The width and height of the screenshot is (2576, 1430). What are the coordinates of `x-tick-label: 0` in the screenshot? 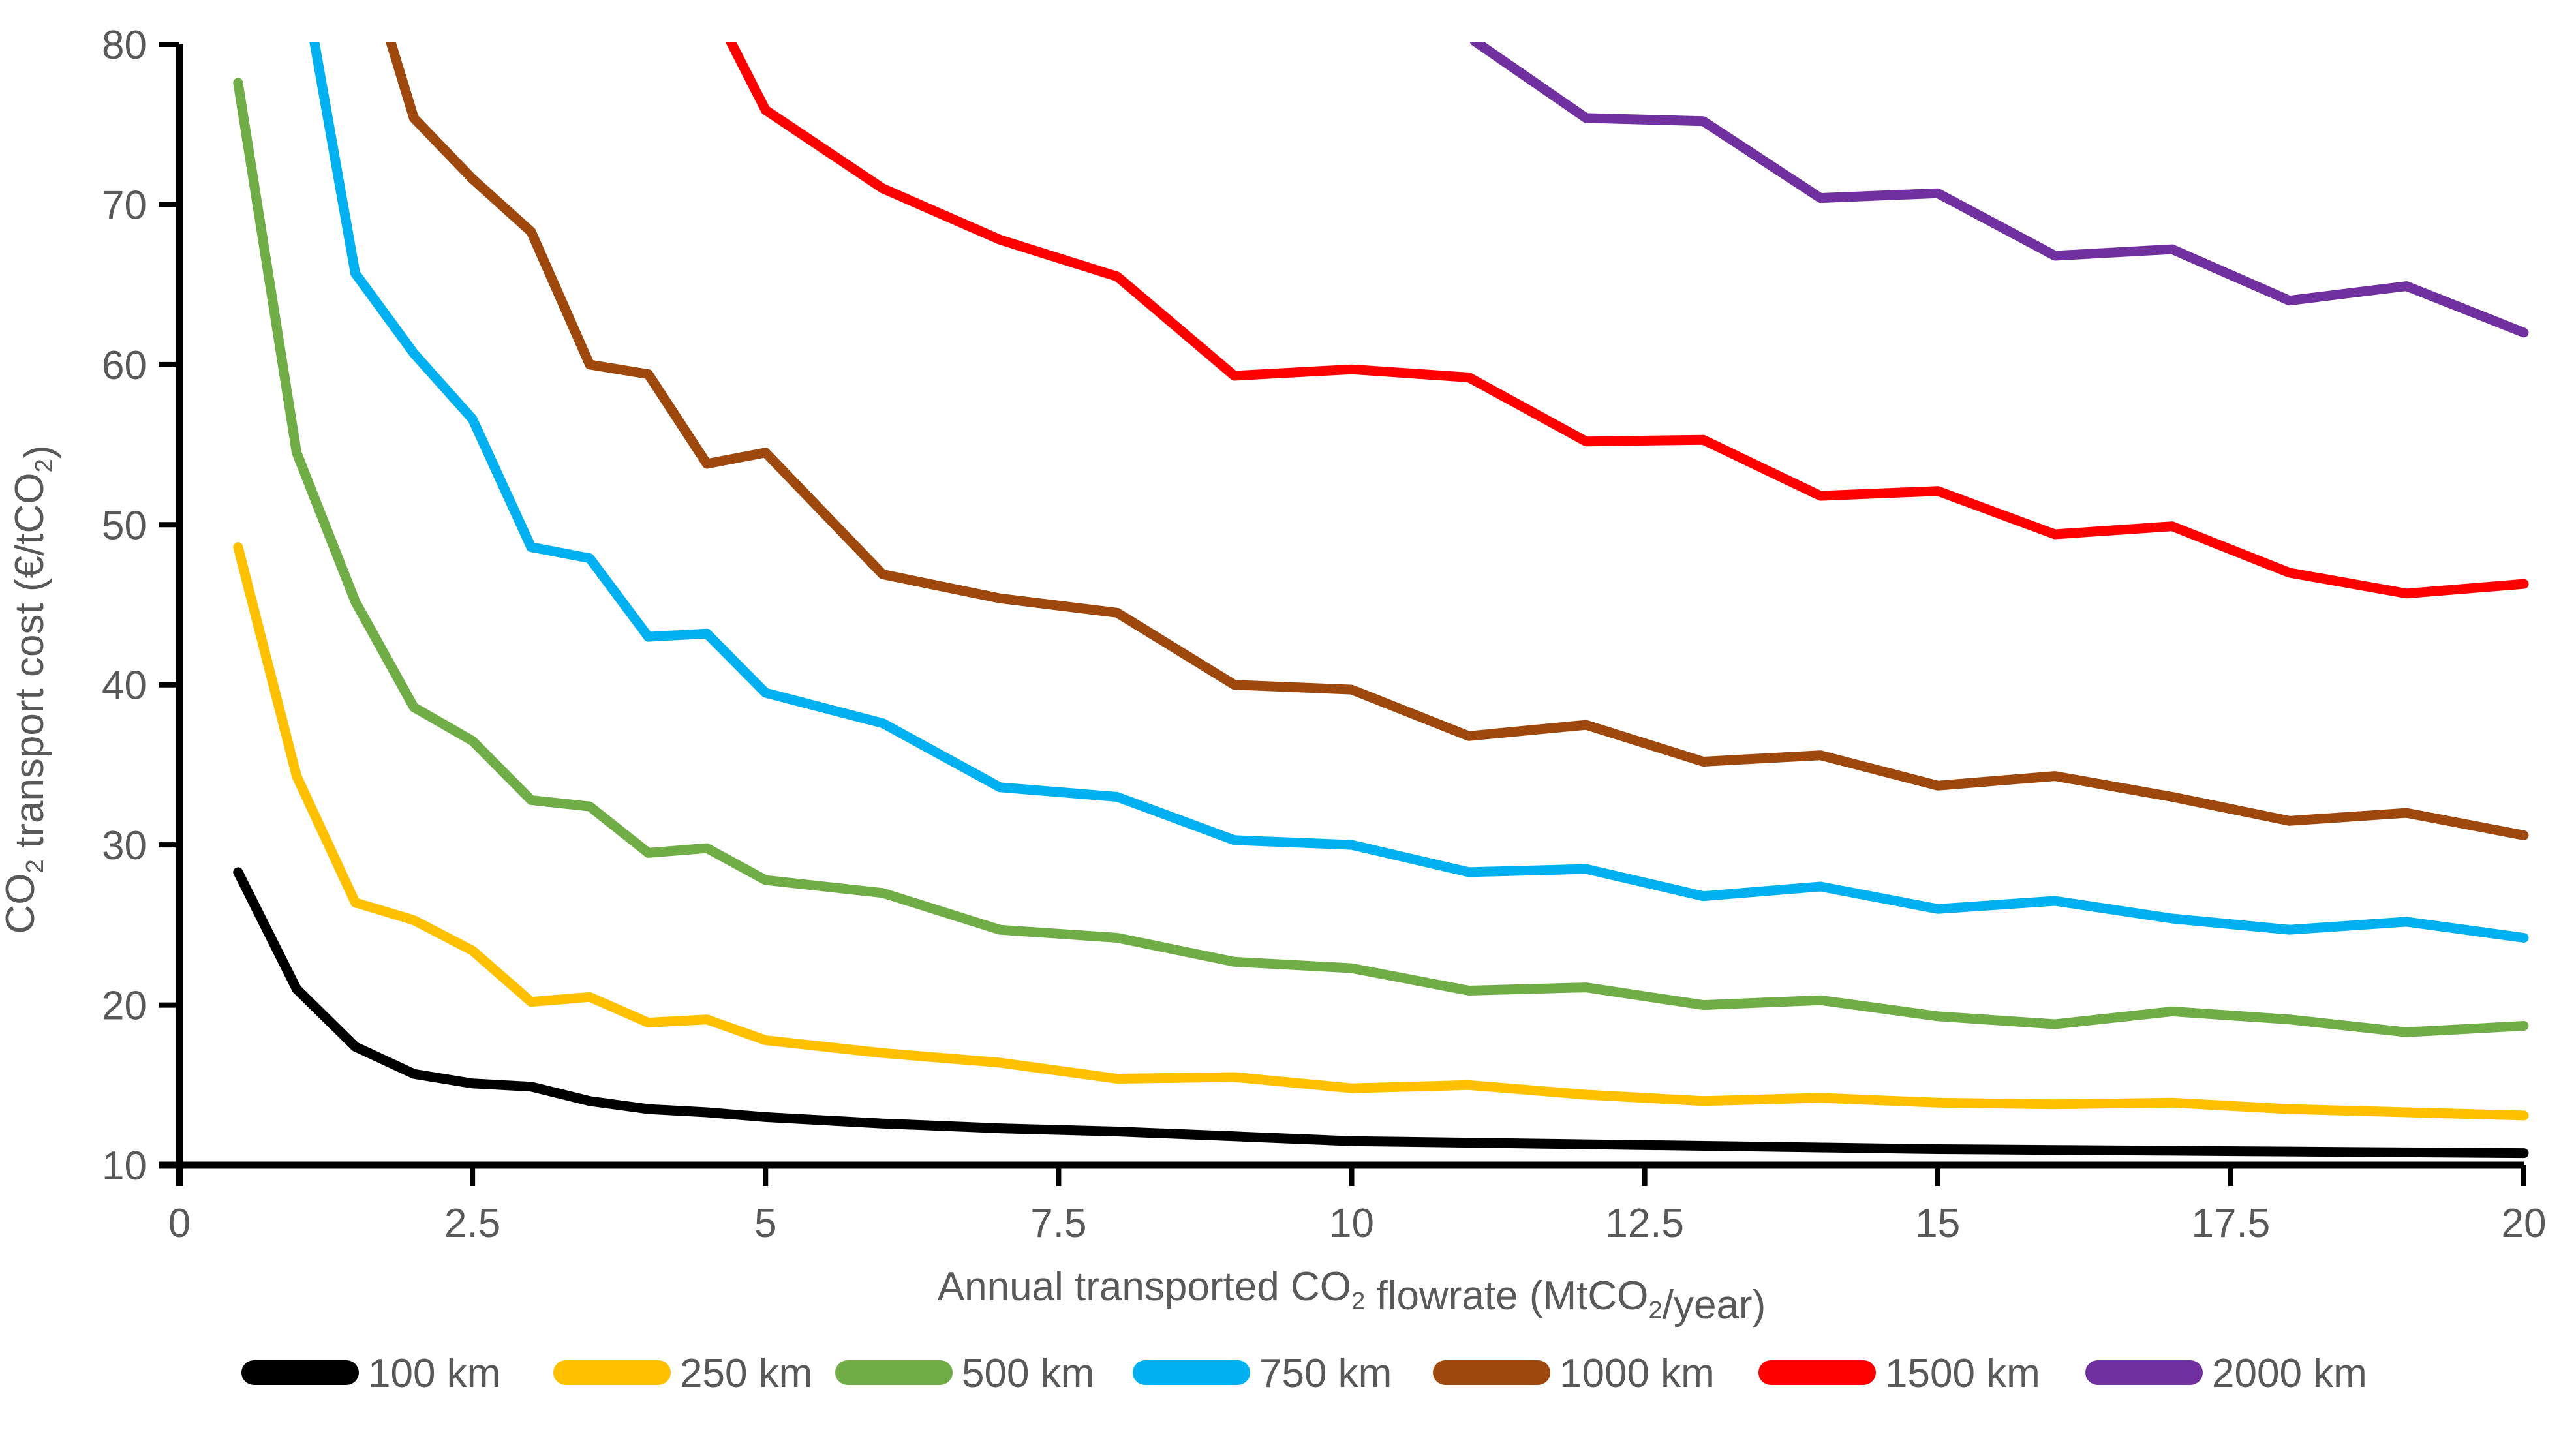 It's located at (179, 1223).